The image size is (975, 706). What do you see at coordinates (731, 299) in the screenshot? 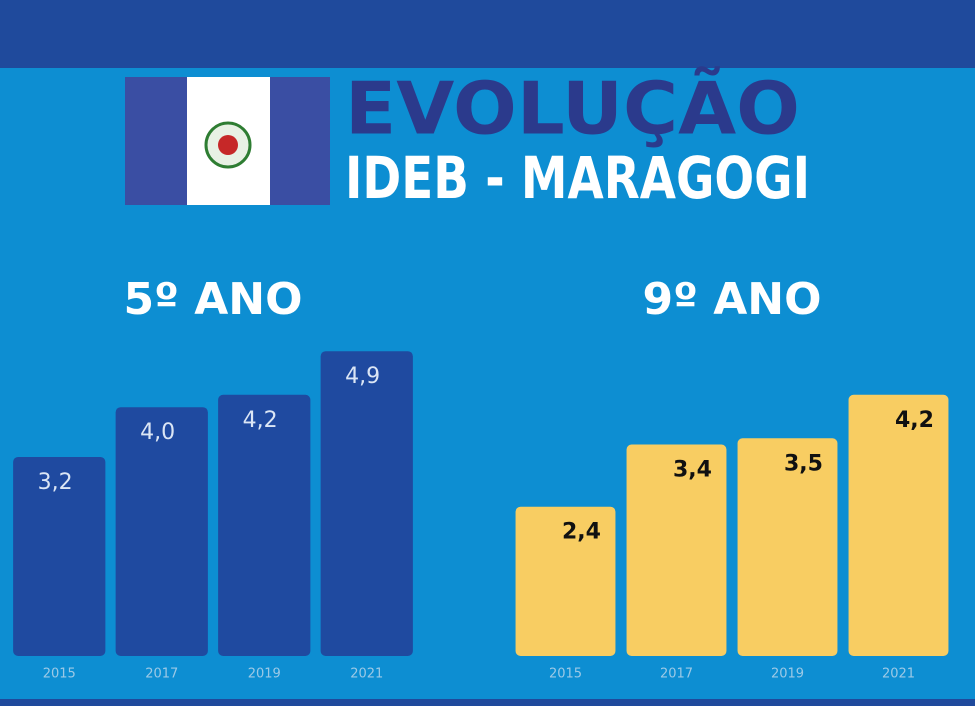
I see `chart-title: 9º ANO` at bounding box center [731, 299].